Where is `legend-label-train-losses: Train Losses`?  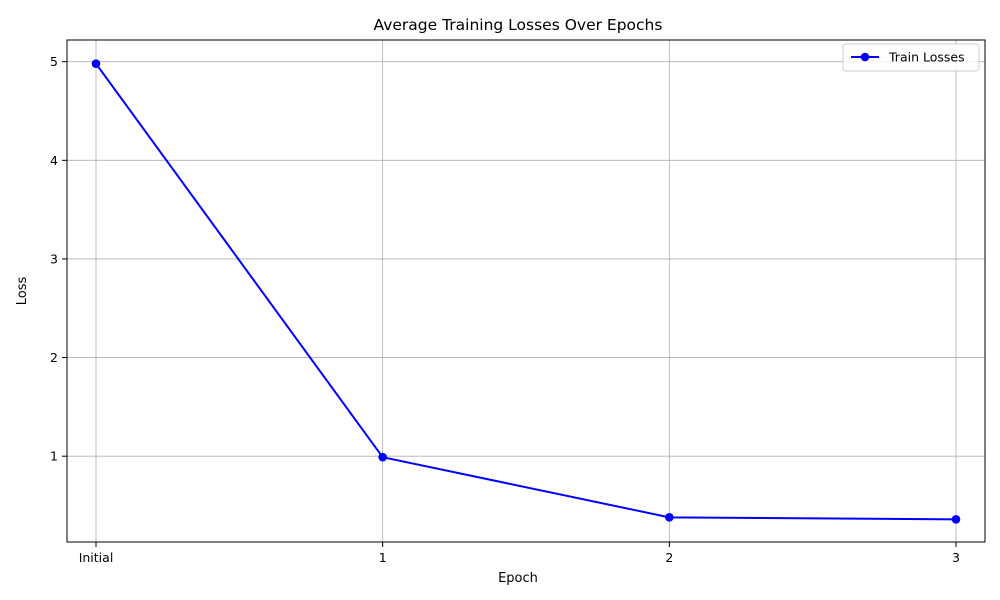
legend-label-train-losses: Train Losses is located at coordinates (926, 57).